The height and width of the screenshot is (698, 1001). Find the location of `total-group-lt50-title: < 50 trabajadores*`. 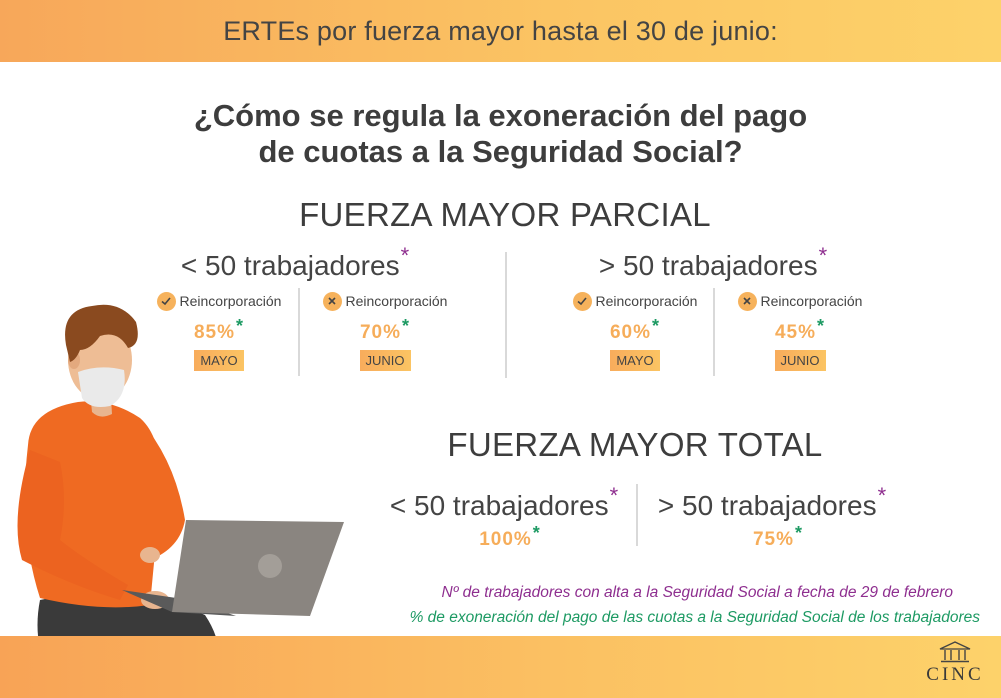

total-group-lt50-title: < 50 trabajadores* is located at coordinates (504, 502).